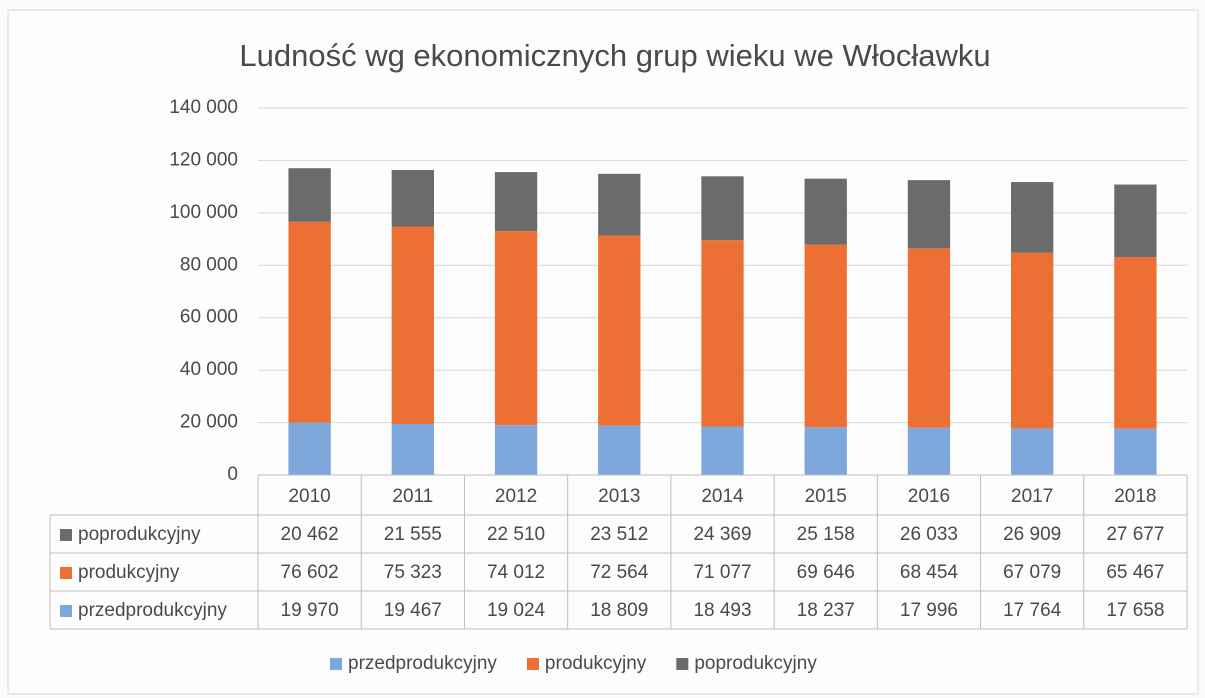 Image resolution: width=1205 pixels, height=698 pixels. What do you see at coordinates (203, 212) in the screenshot?
I see `y-tick-label: 100 000` at bounding box center [203, 212].